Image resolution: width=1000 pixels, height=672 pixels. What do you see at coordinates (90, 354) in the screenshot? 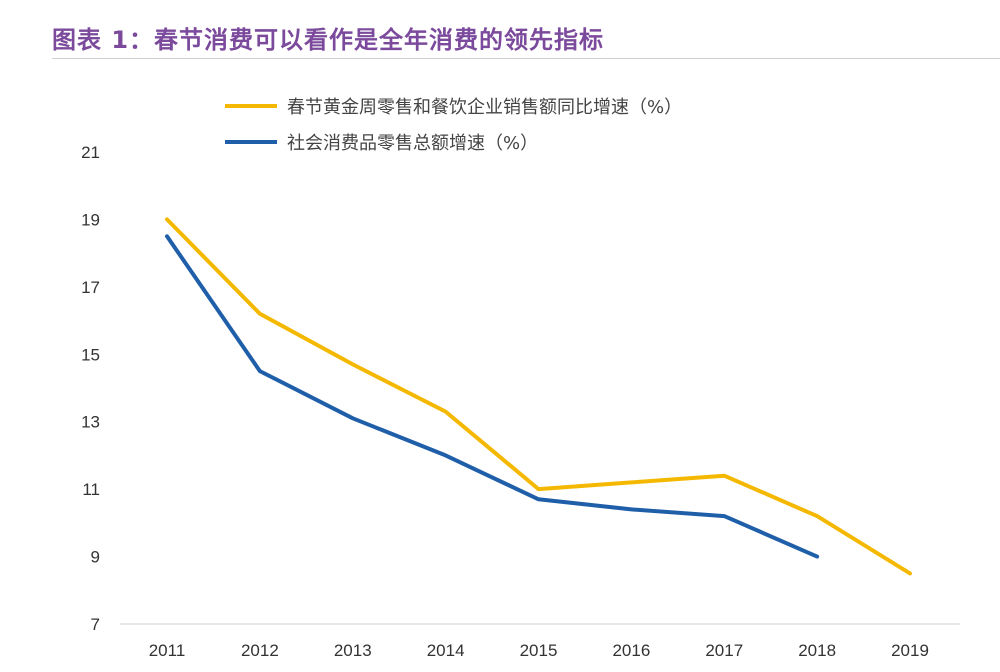
I see `y-tick-label: 15` at bounding box center [90, 354].